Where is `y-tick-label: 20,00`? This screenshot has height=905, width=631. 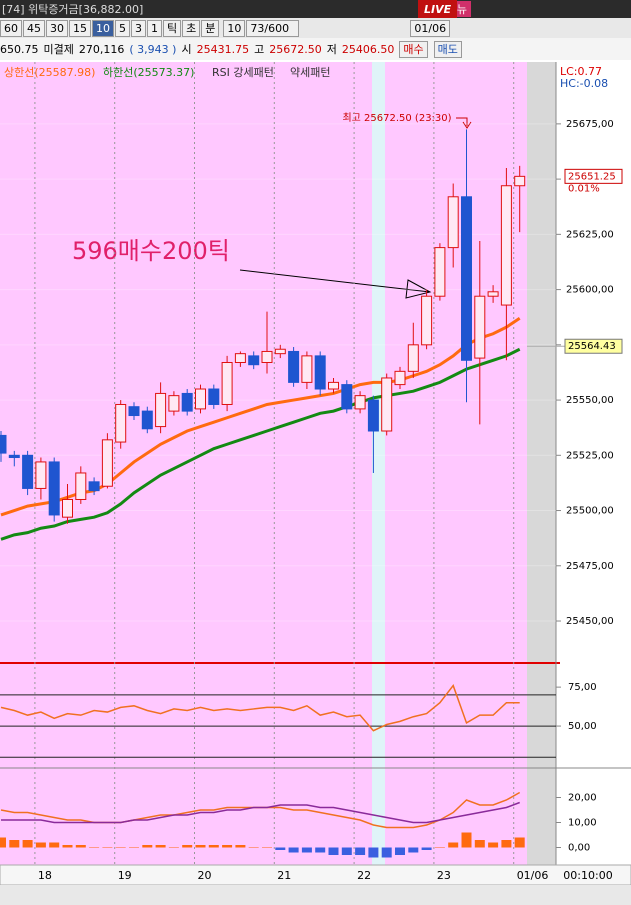 y-tick-label: 20,00 is located at coordinates (582, 798).